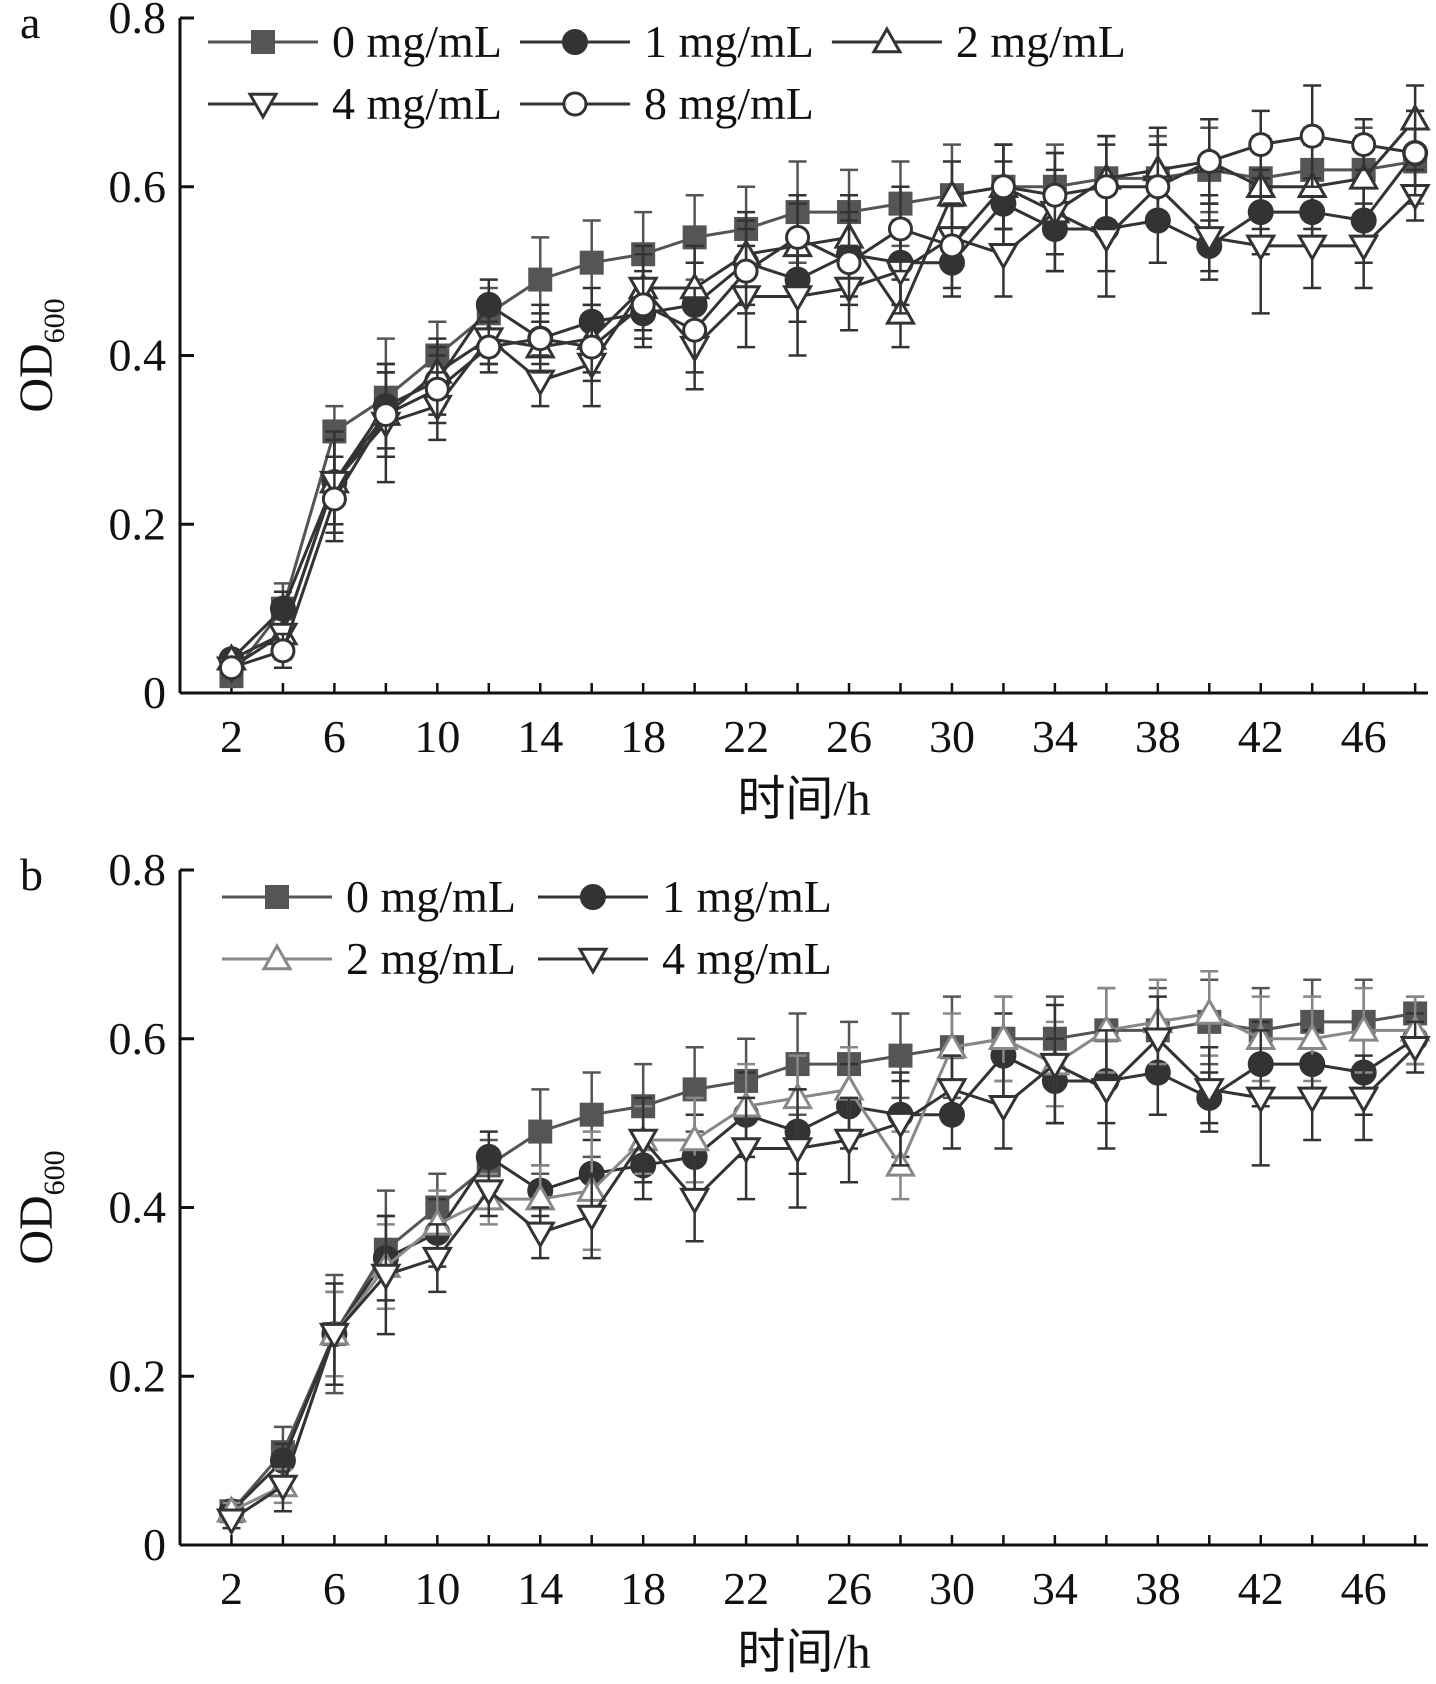 This screenshot has height=1684, width=1436. I want to click on legend-label: 4 mg/mL, so click(747, 958).